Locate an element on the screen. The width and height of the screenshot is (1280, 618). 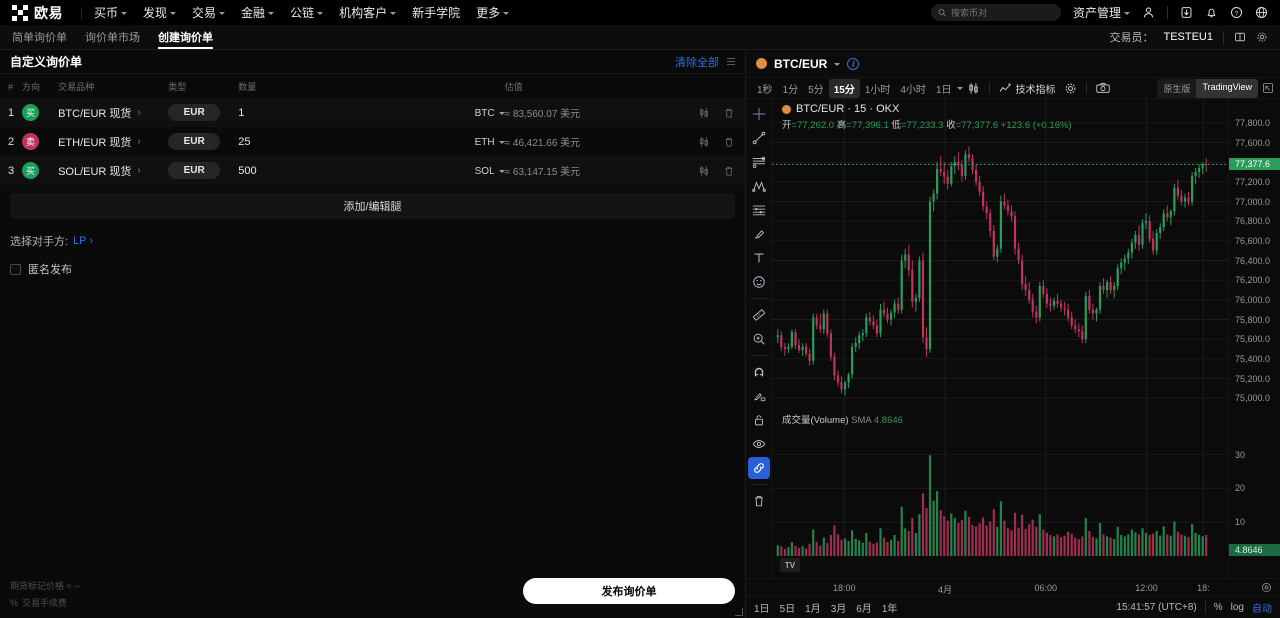
add-edit-leg-button: 添加/编辑腿 is located at coordinates (372, 206).